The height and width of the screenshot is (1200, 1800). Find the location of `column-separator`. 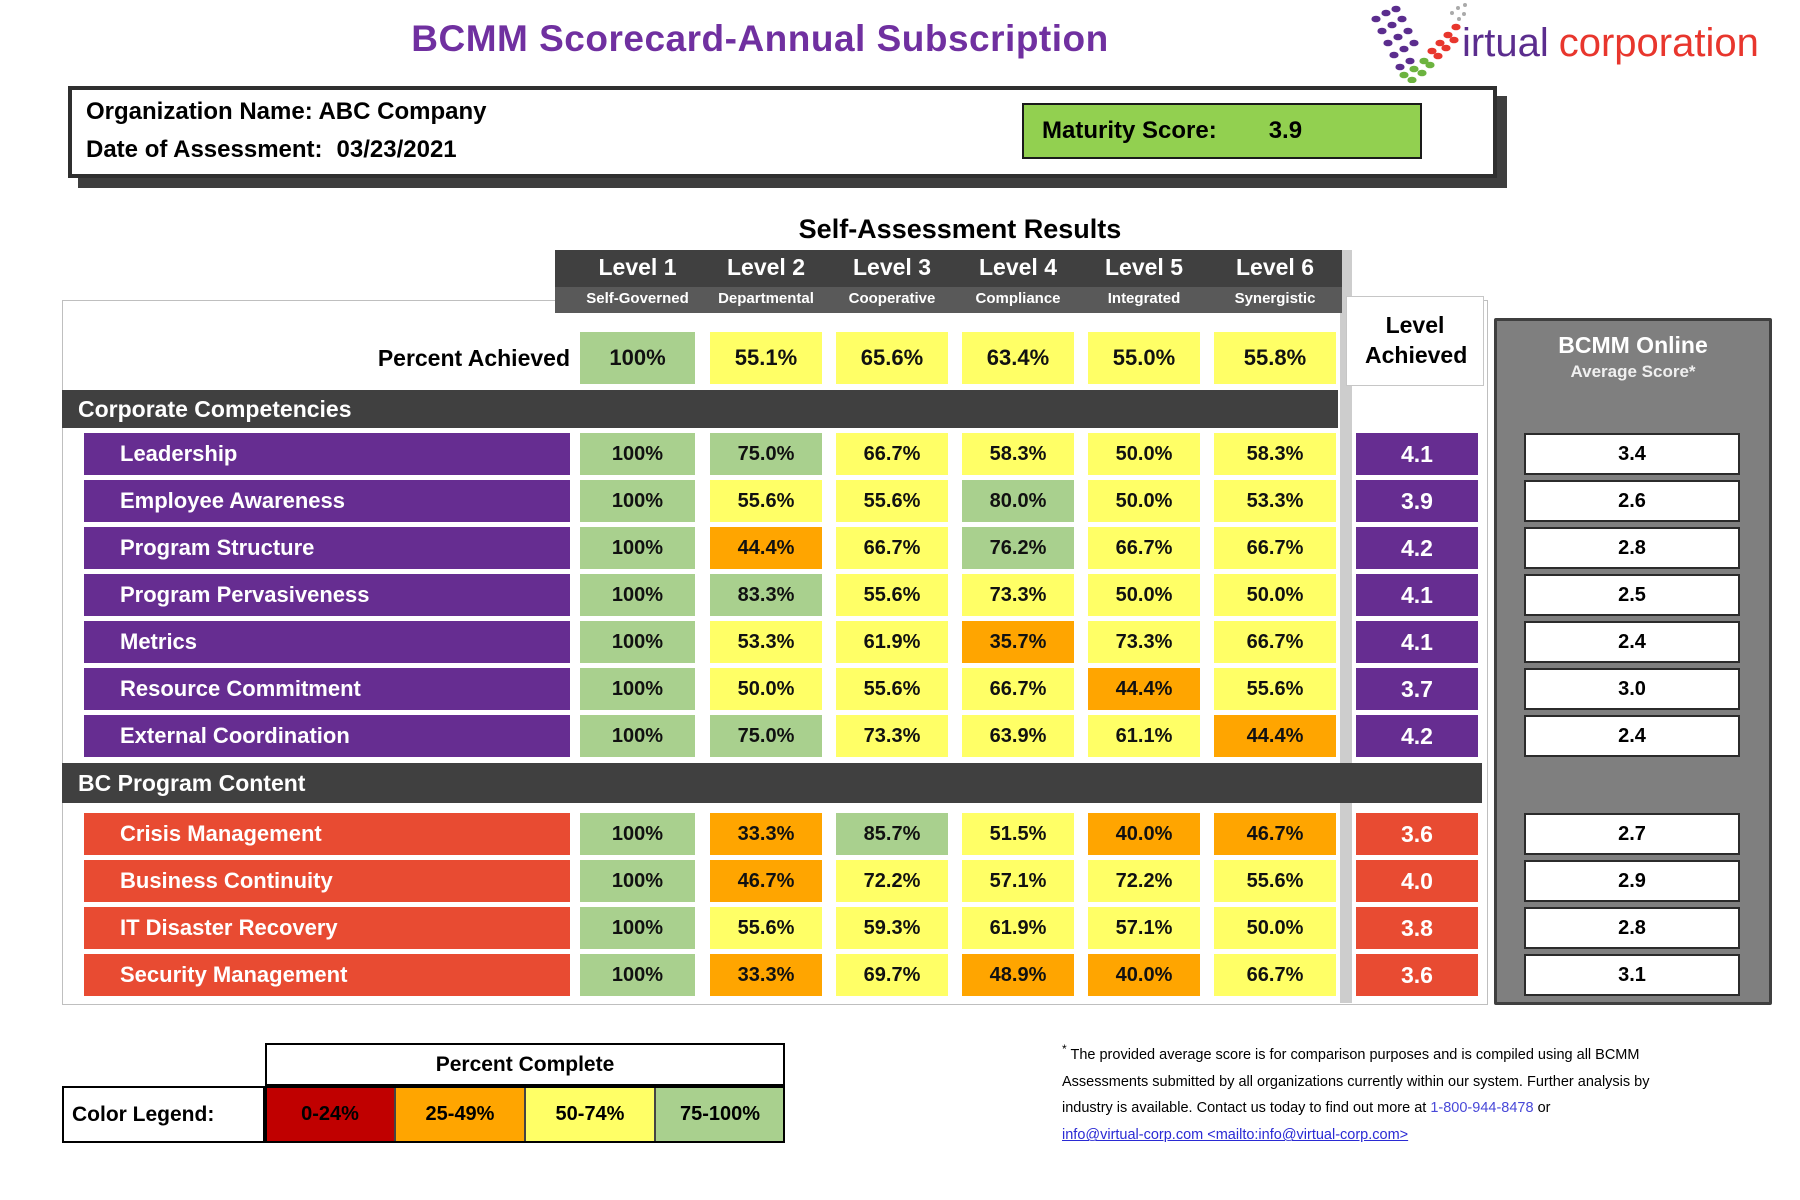

column-separator is located at coordinates (1346, 626).